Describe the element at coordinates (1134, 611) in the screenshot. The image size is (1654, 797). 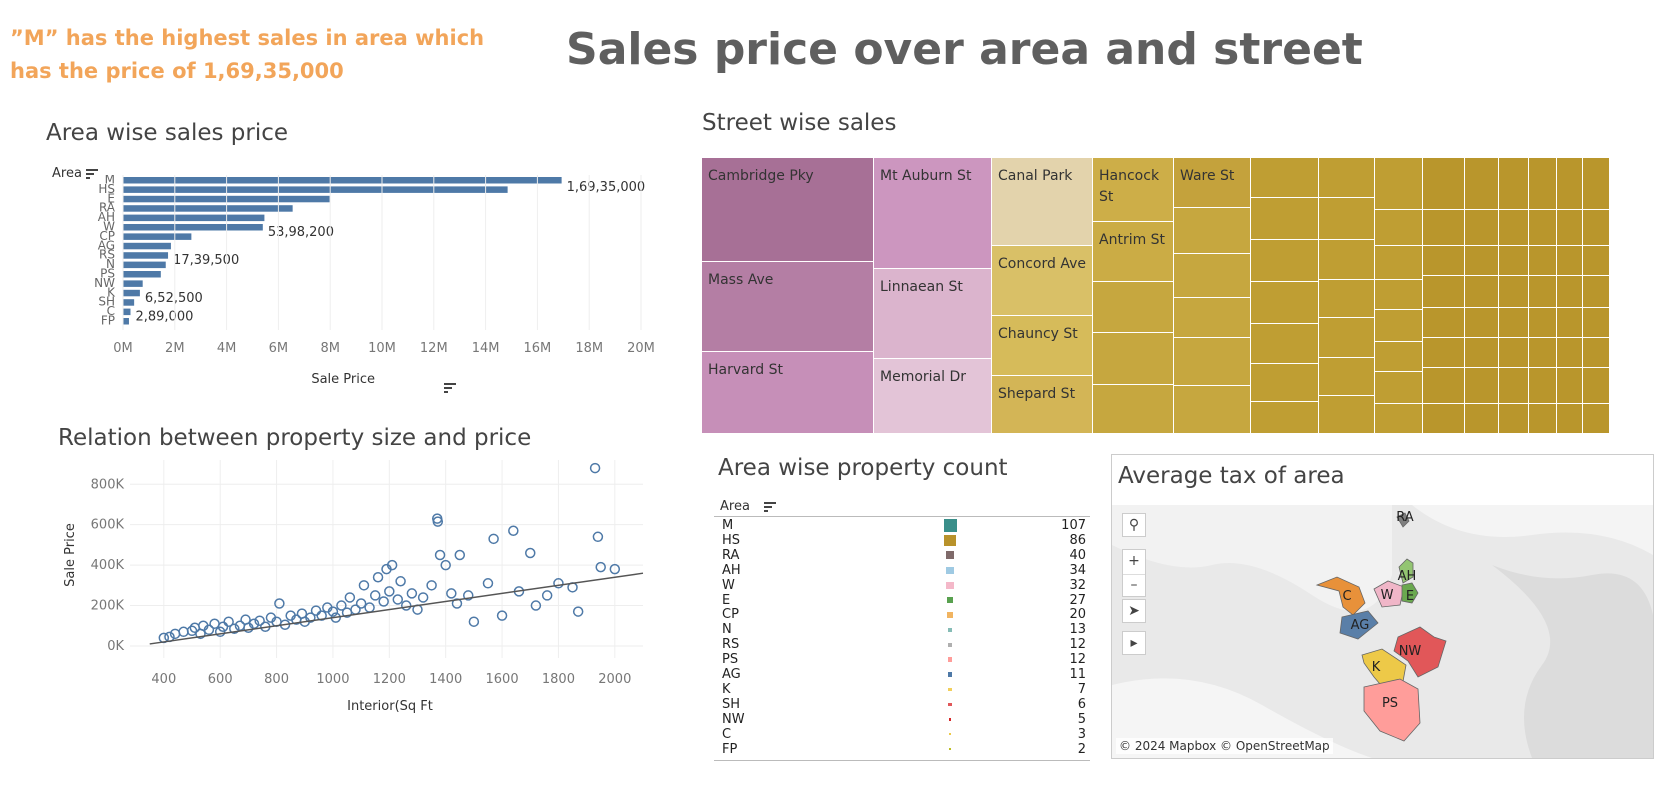
I see `map-pin-button: ➤` at that location.